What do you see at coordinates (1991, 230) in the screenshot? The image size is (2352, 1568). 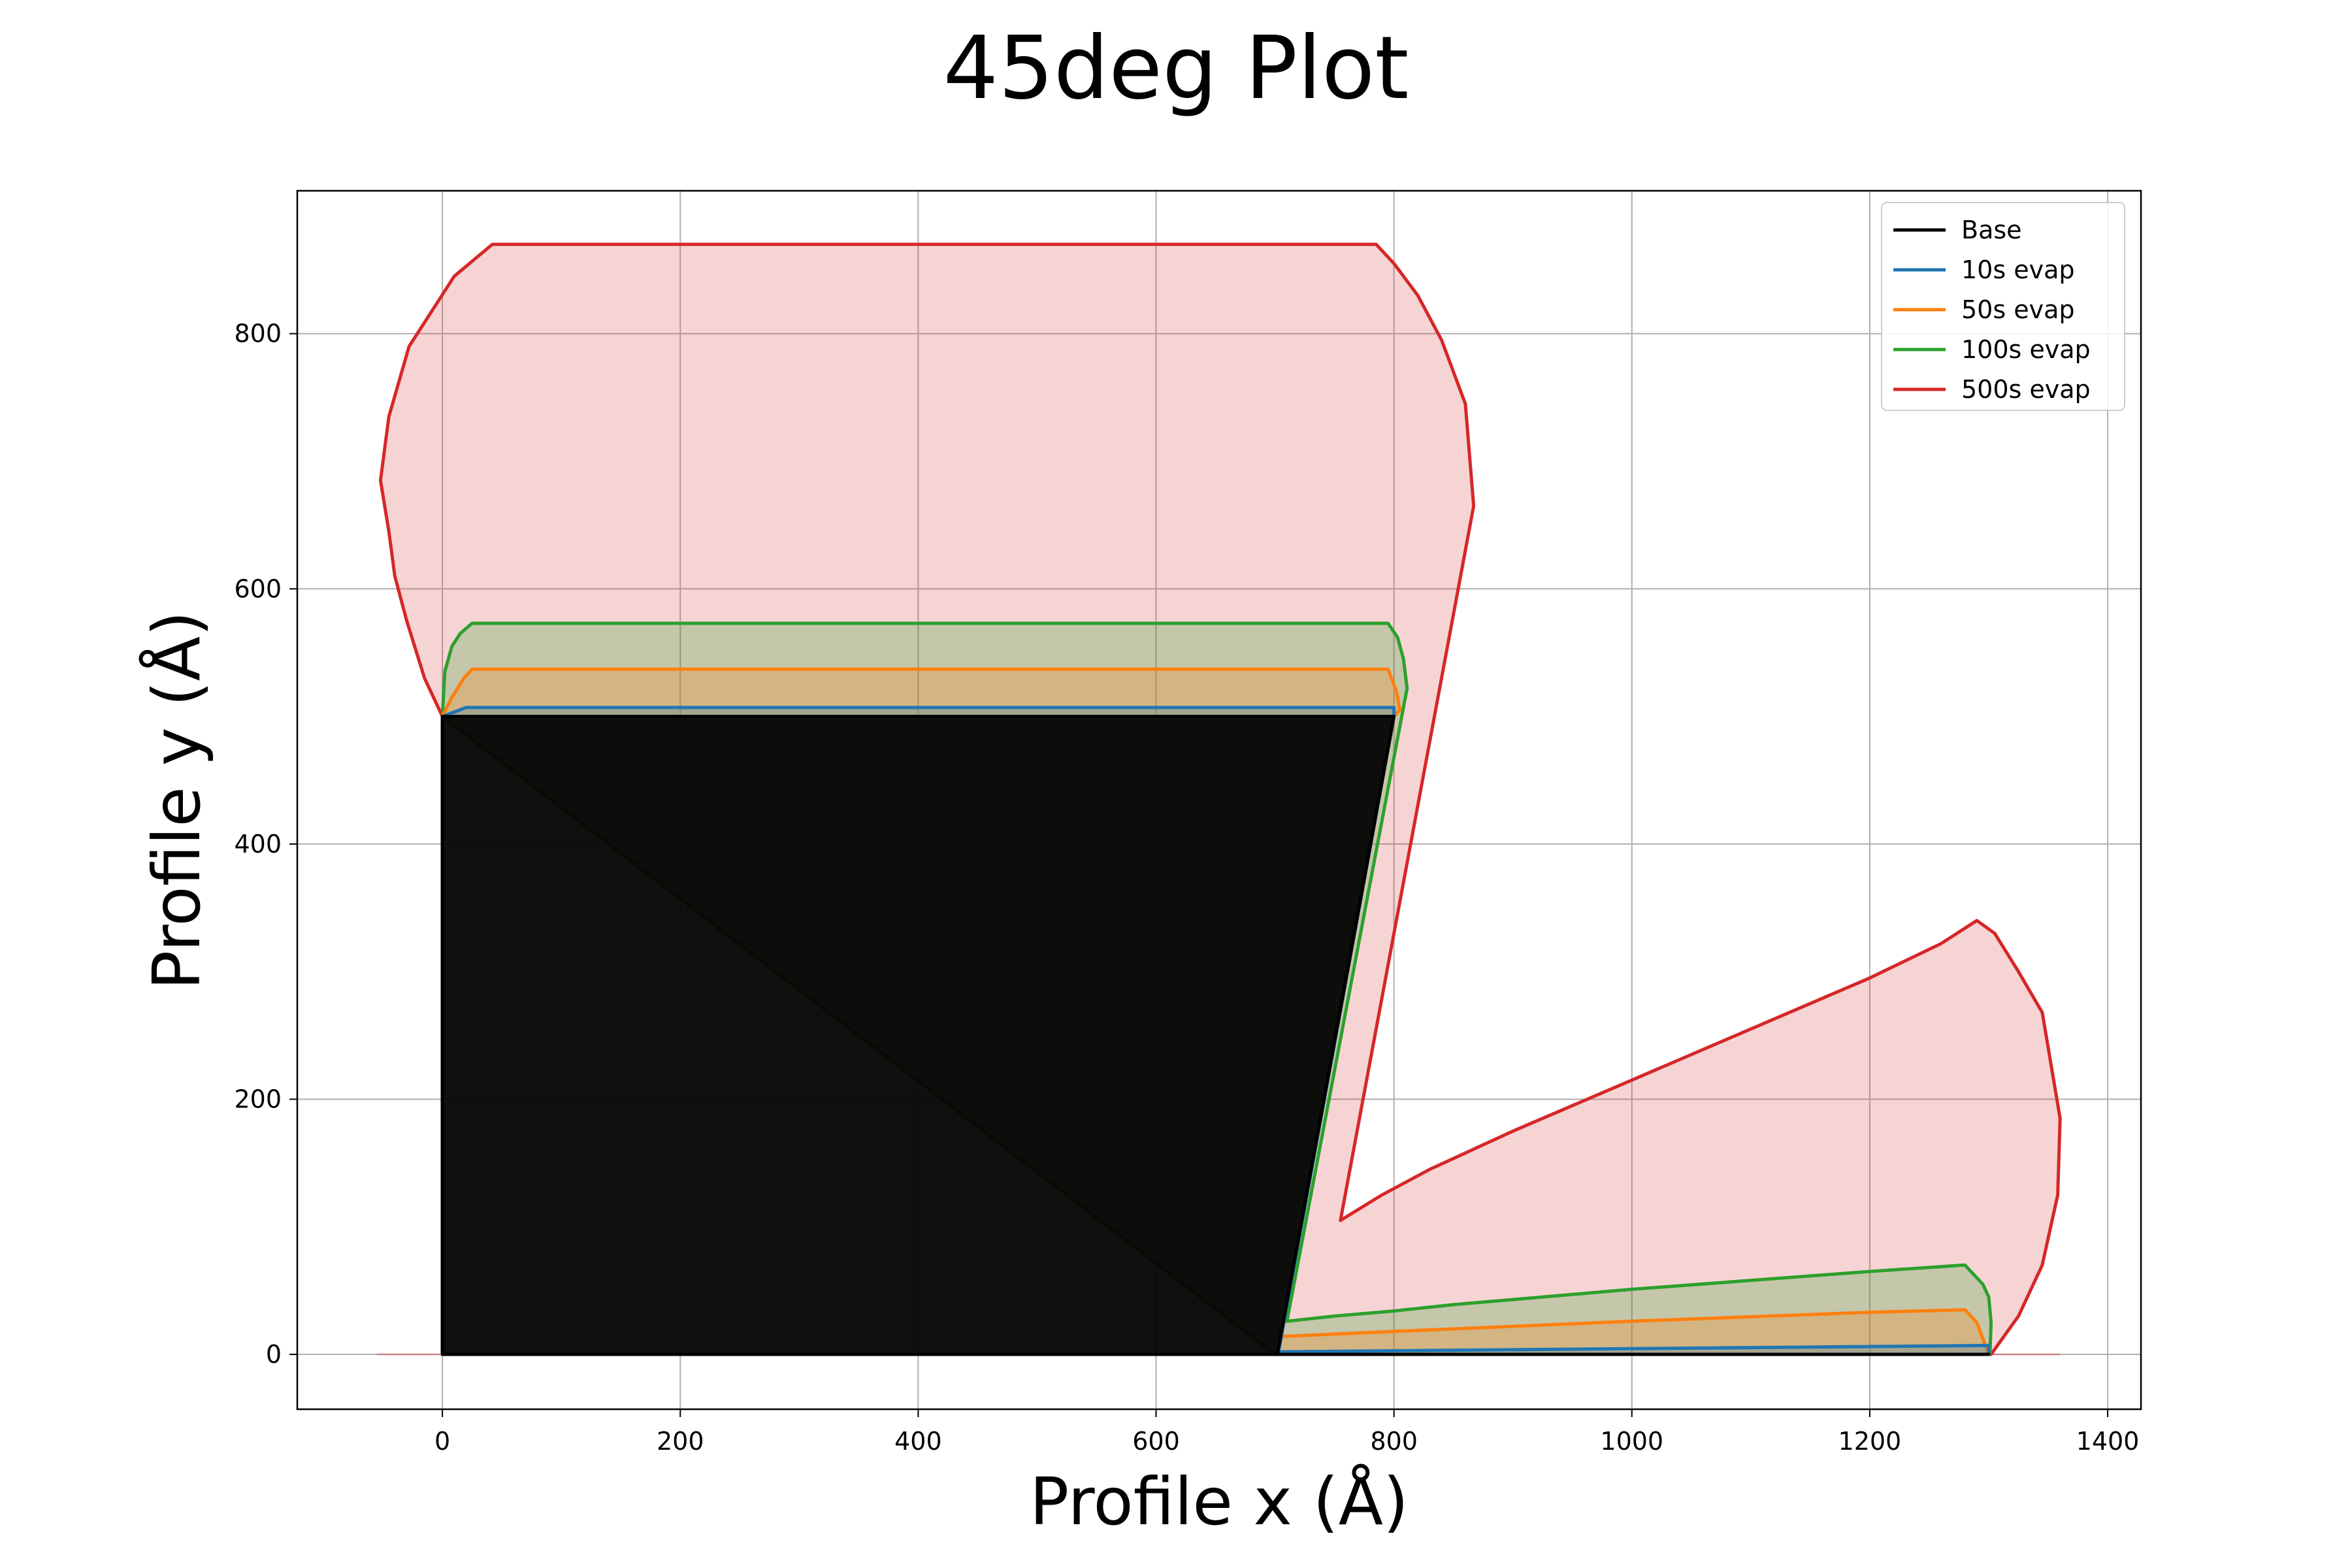 I see `legend-label-base: Base` at bounding box center [1991, 230].